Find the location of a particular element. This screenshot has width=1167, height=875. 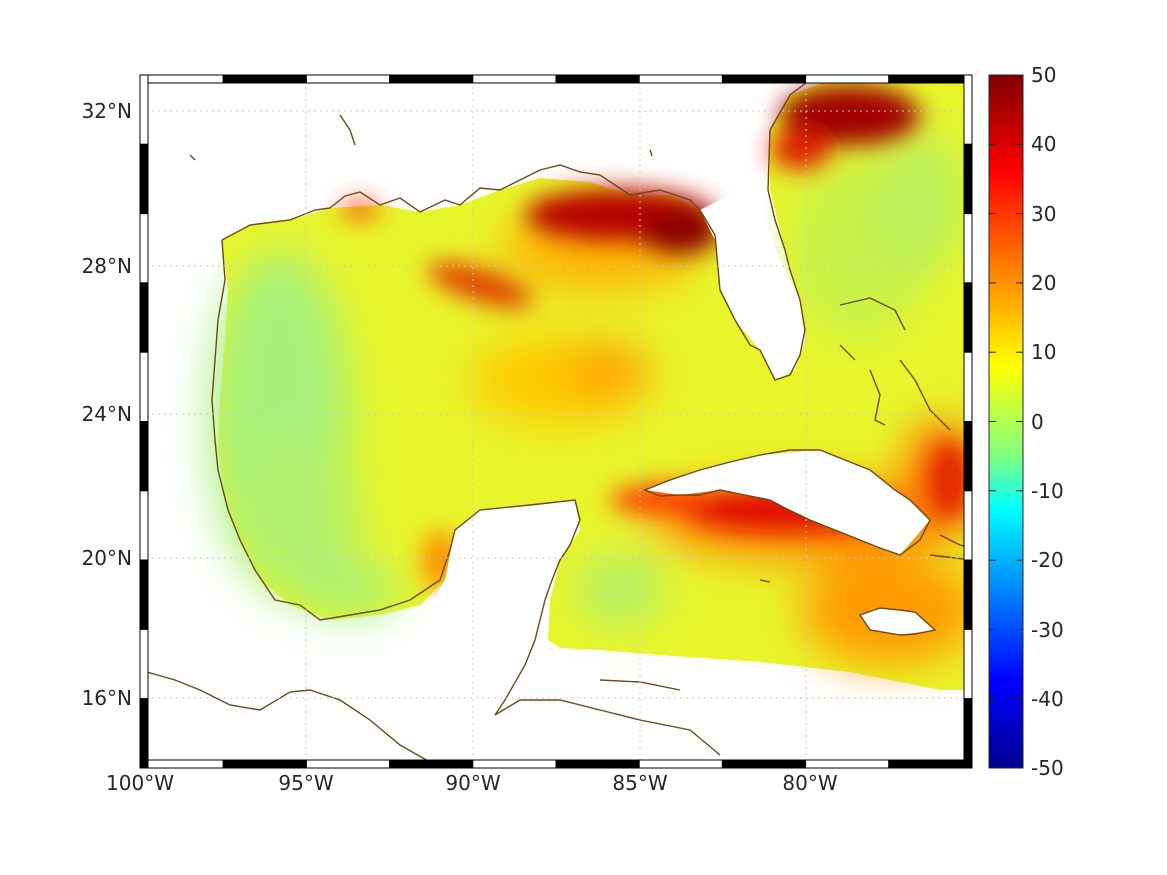

colorbar-label-50: 50 is located at coordinates (1043, 75).